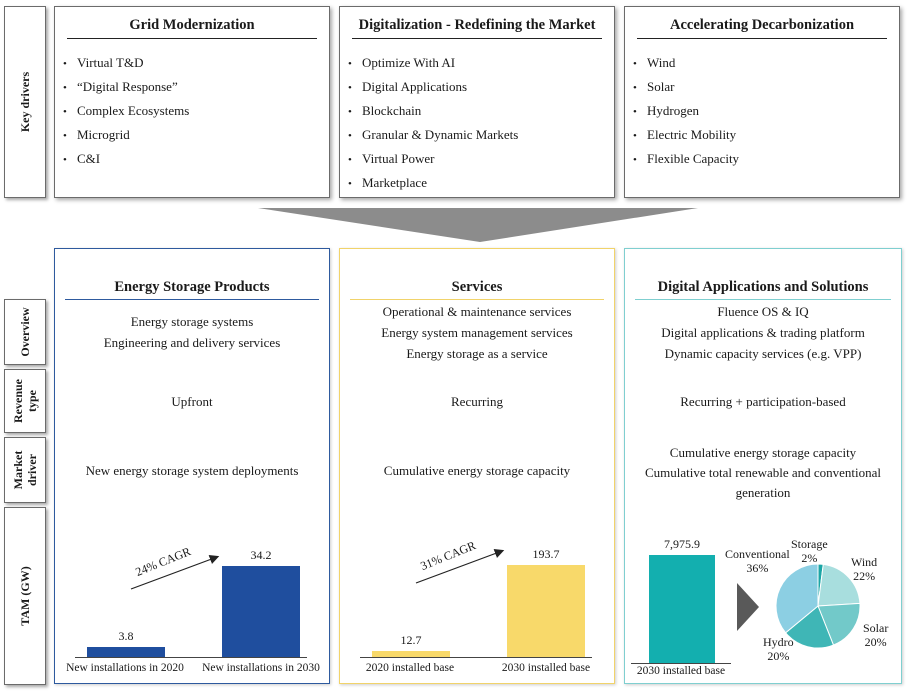  Describe the element at coordinates (864, 562) in the screenshot. I see `pie-slice-name: Wind` at that location.